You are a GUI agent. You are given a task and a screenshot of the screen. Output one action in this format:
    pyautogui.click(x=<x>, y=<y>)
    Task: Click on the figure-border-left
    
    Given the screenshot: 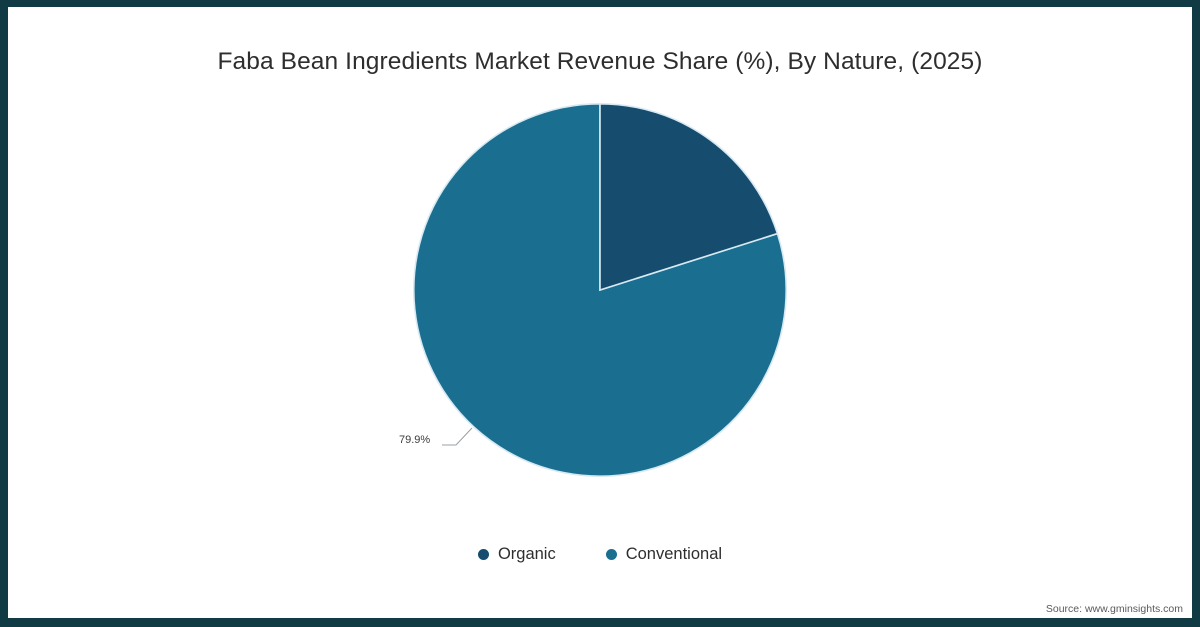 What is the action you would take?
    pyautogui.click(x=4, y=313)
    